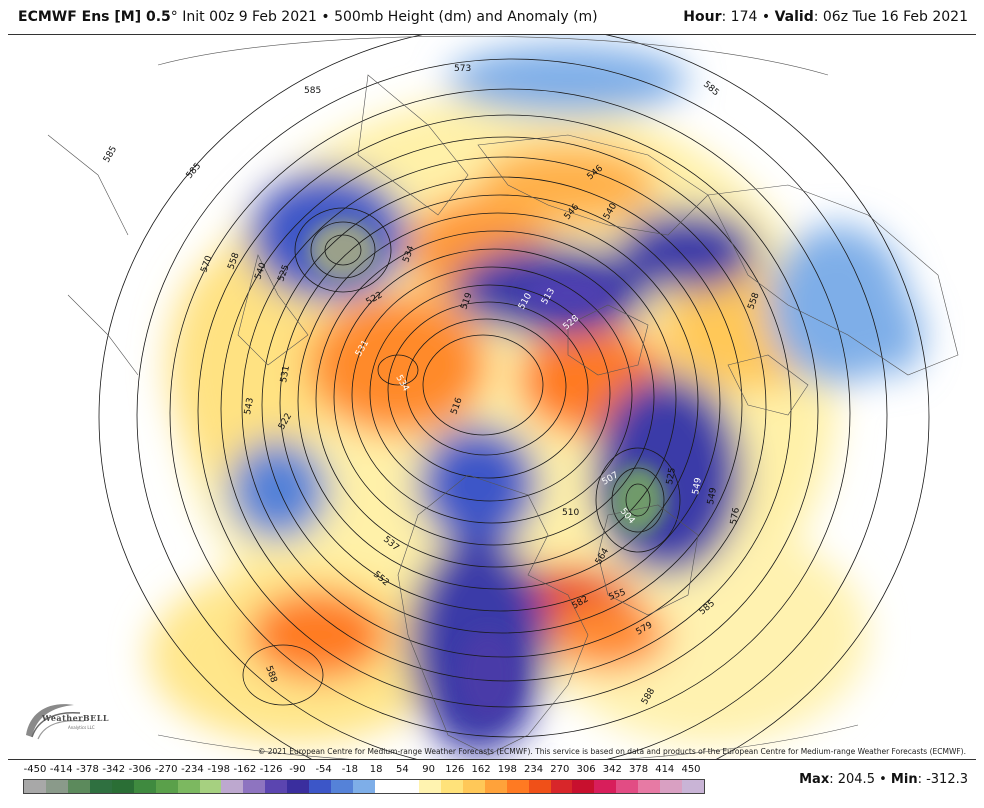 This screenshot has width=984, height=808. I want to click on legend-tick-label: 306, so click(586, 769).